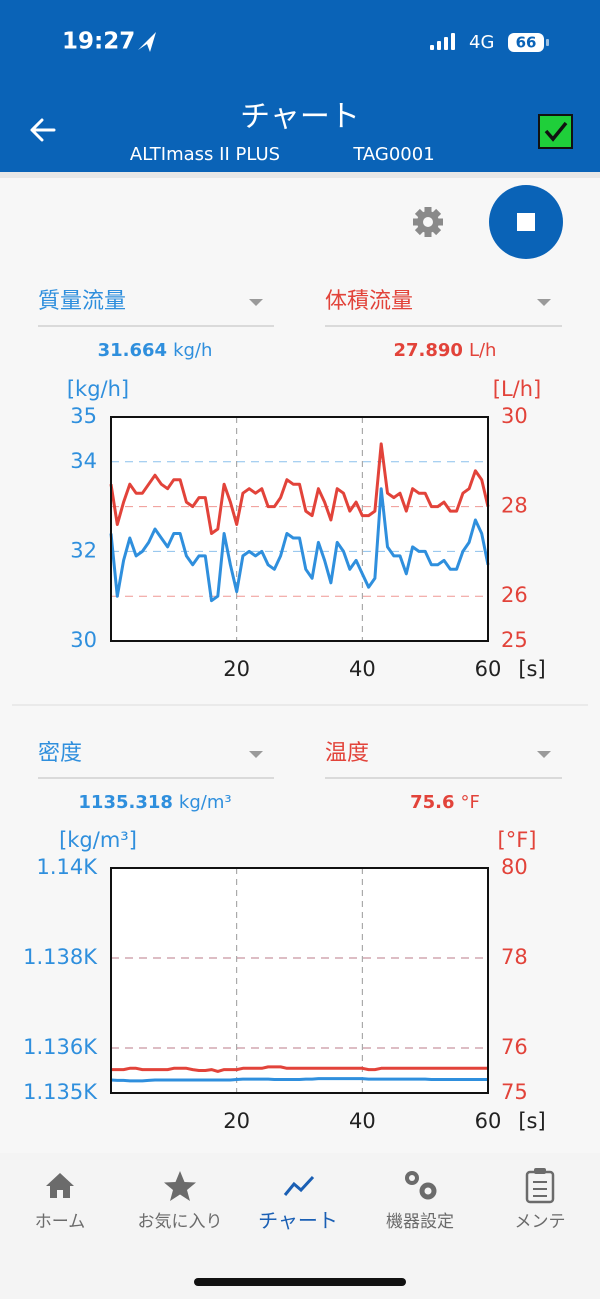 Image resolution: width=600 pixels, height=1299 pixels. I want to click on y-tick-label: 1.138K, so click(60, 957).